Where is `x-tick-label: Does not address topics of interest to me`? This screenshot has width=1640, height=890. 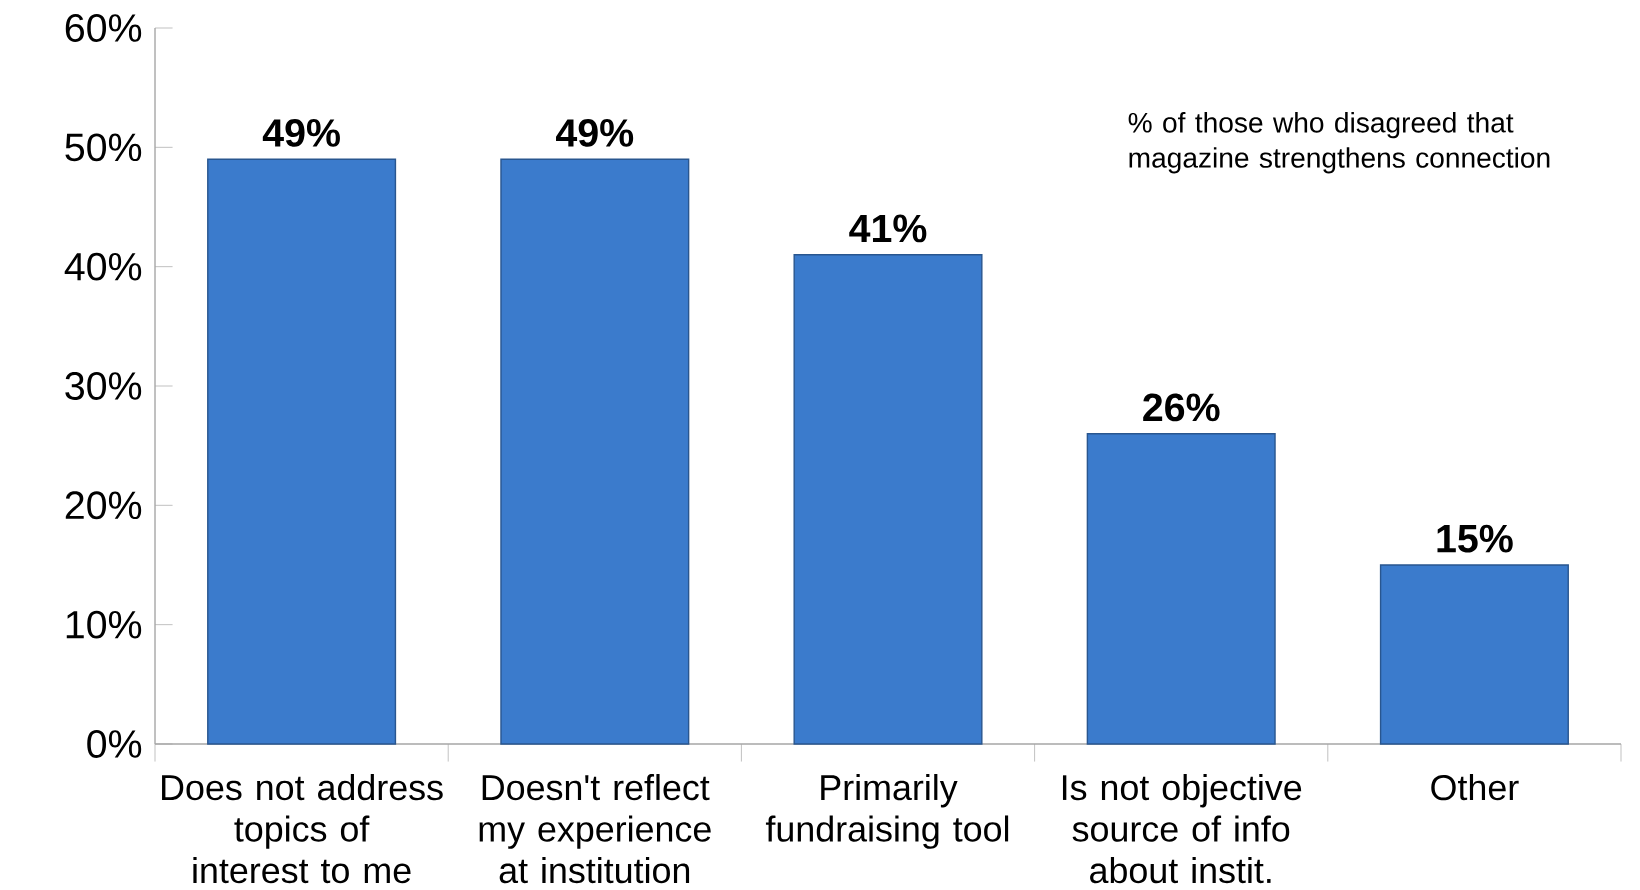
x-tick-label: Does not address topics of interest to me is located at coordinates (302, 828).